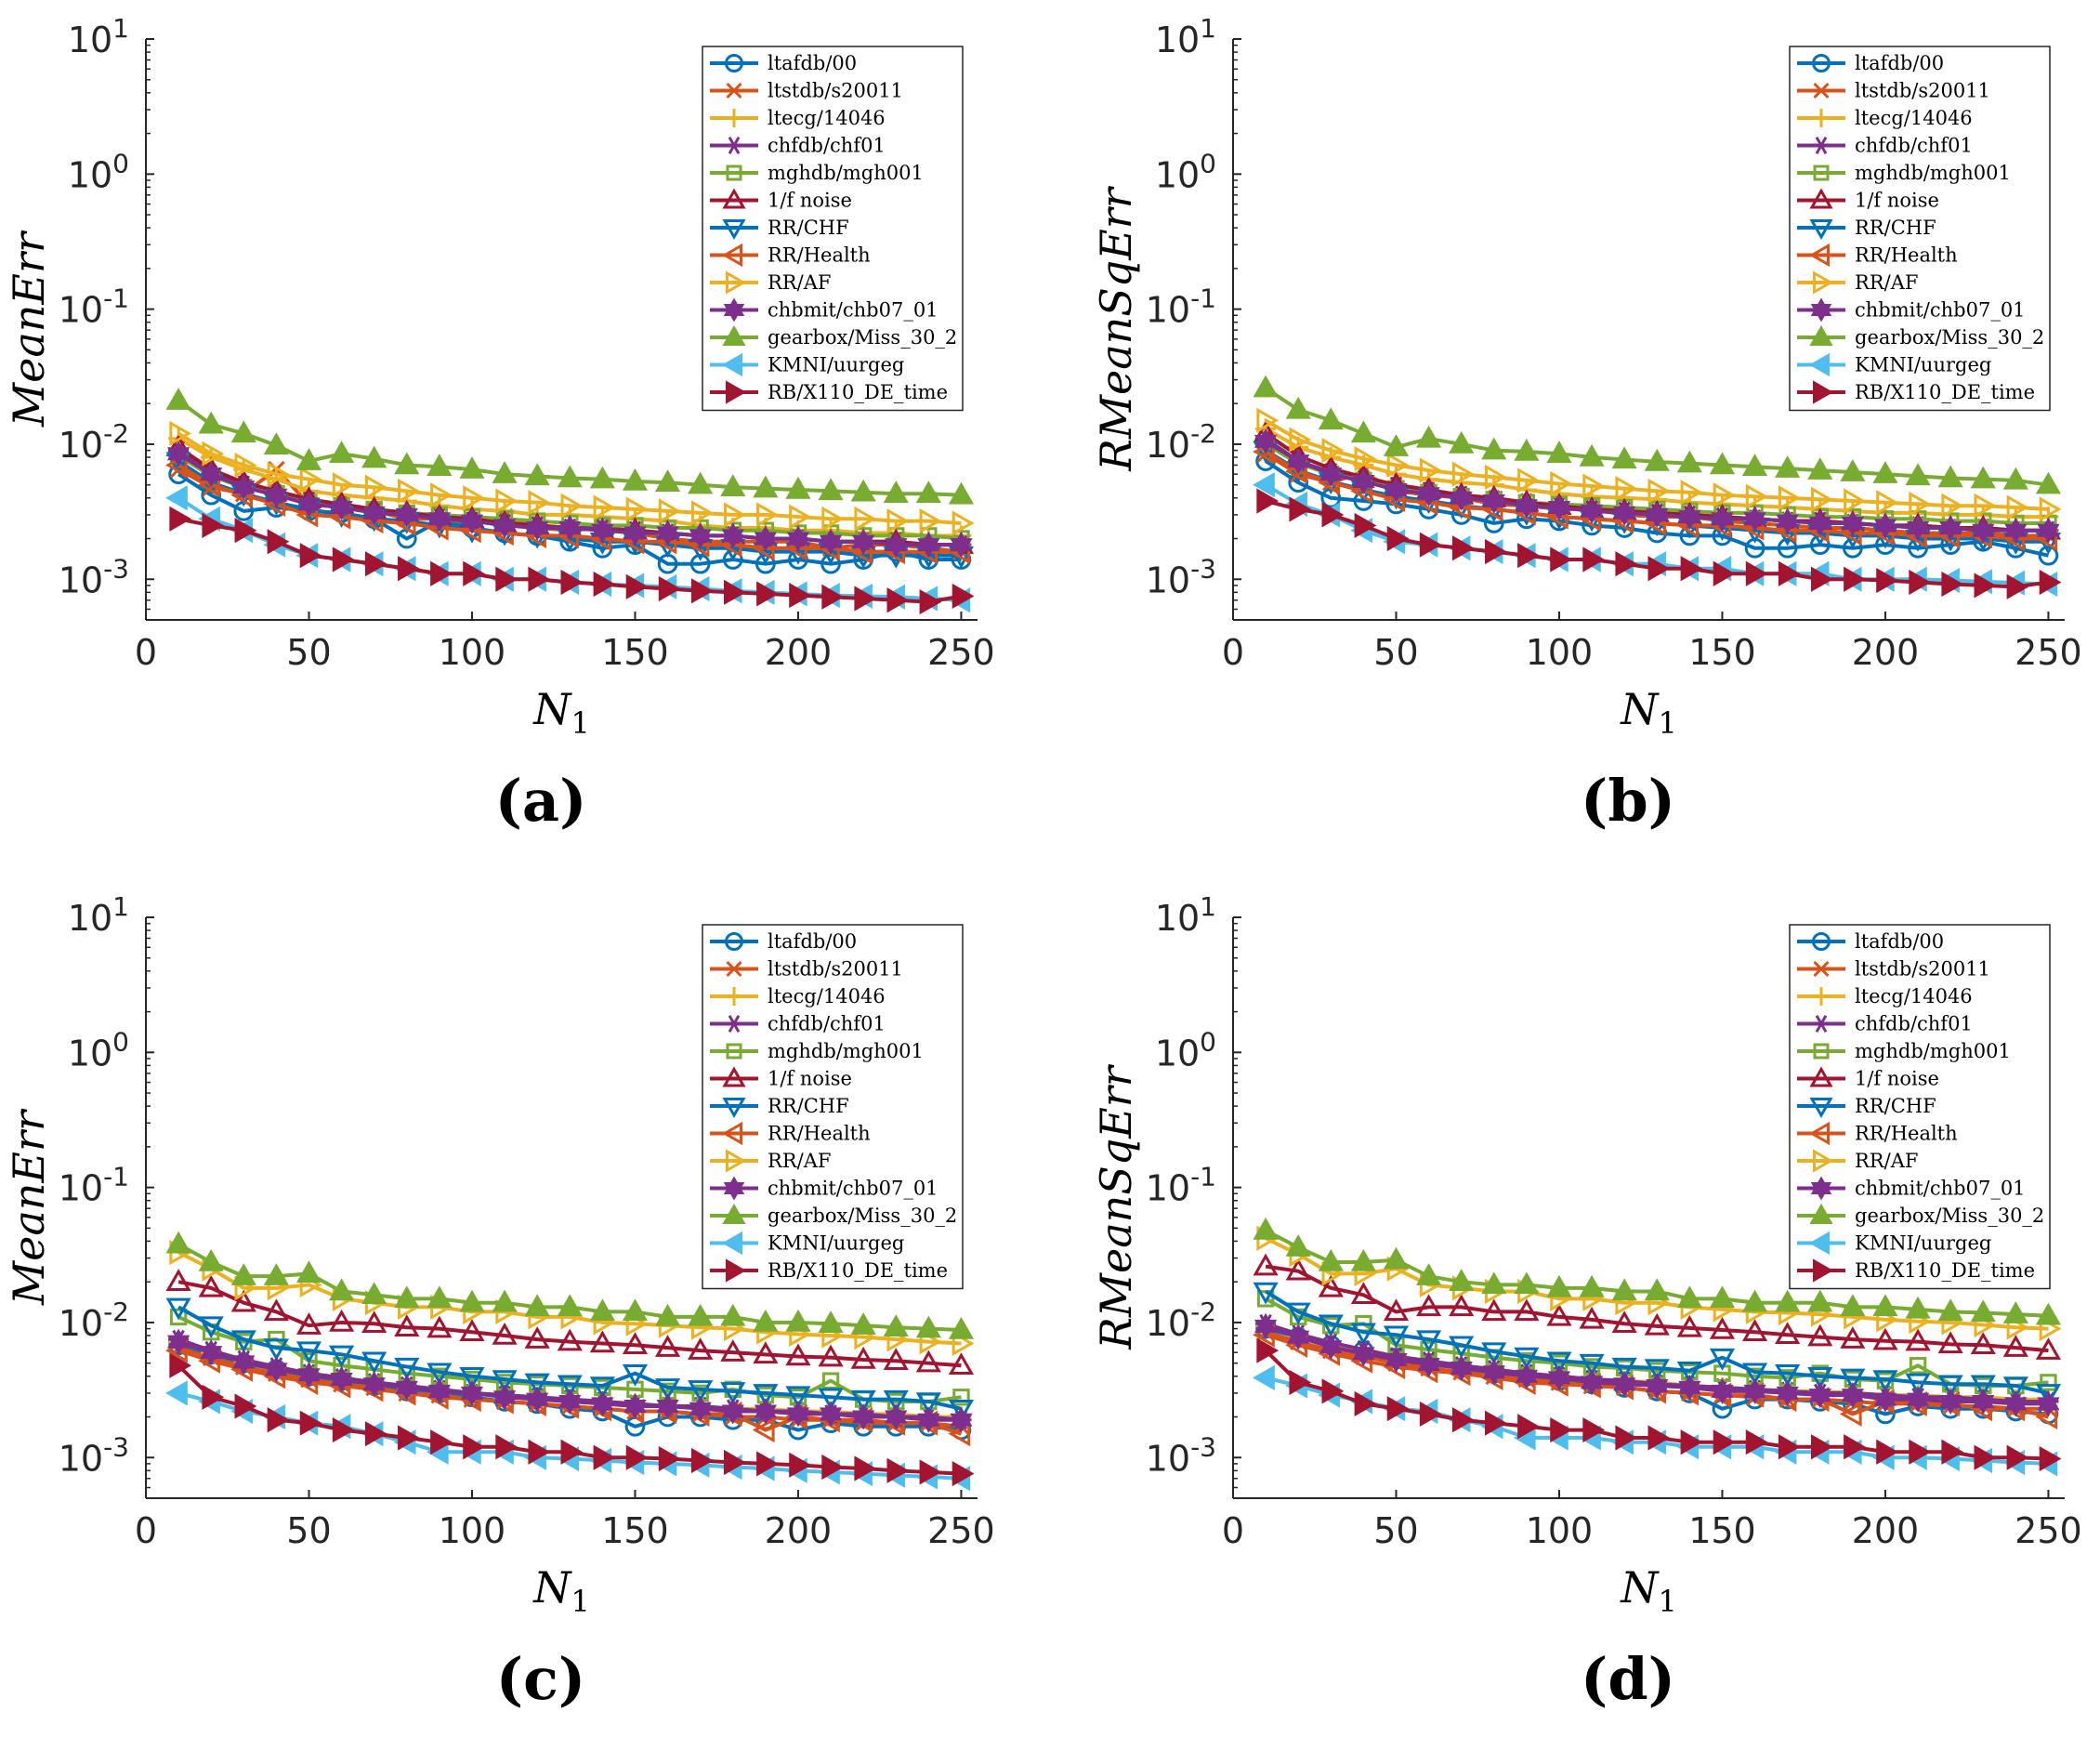  Describe the element at coordinates (94, 576) in the screenshot. I see `y-tick-label: 10⁻³` at that location.